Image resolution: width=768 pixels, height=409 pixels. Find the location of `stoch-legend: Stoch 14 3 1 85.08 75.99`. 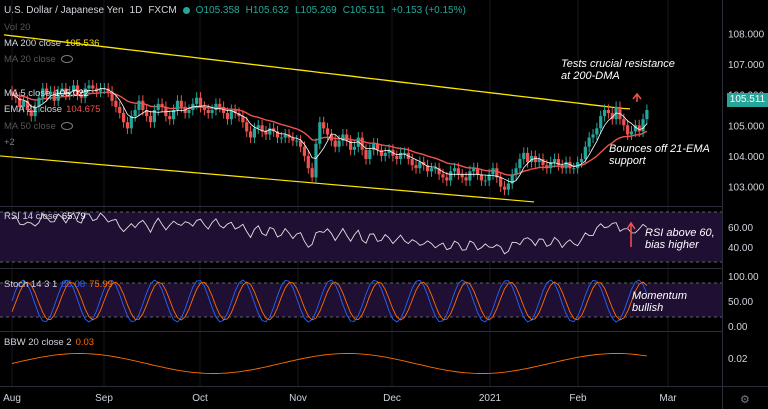

stoch-legend: Stoch 14 3 1 85.08 75.99 is located at coordinates (58, 284).